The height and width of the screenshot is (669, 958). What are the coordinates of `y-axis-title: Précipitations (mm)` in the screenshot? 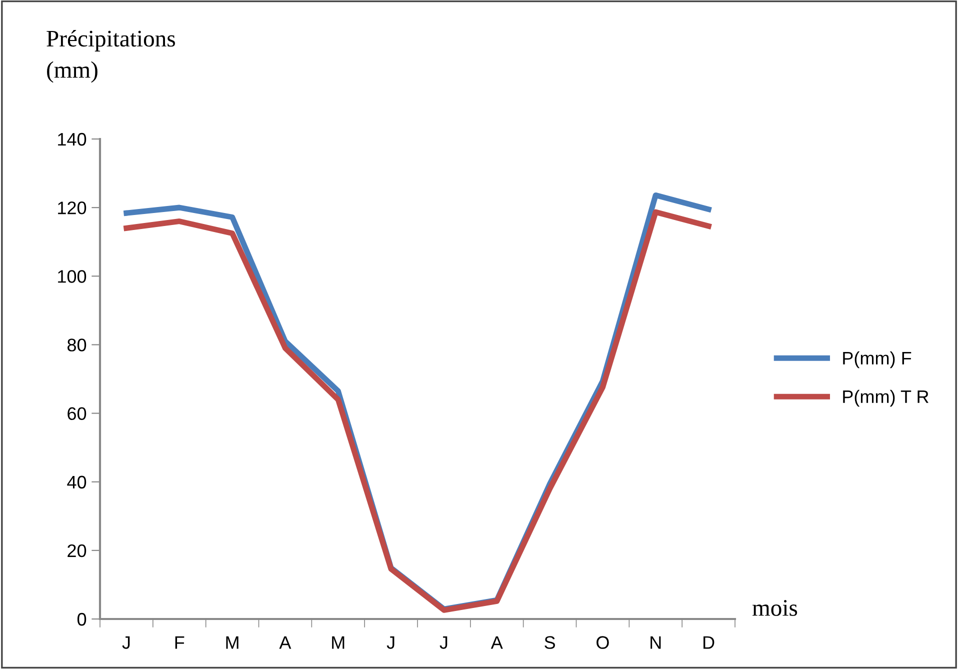 It's located at (110, 56).